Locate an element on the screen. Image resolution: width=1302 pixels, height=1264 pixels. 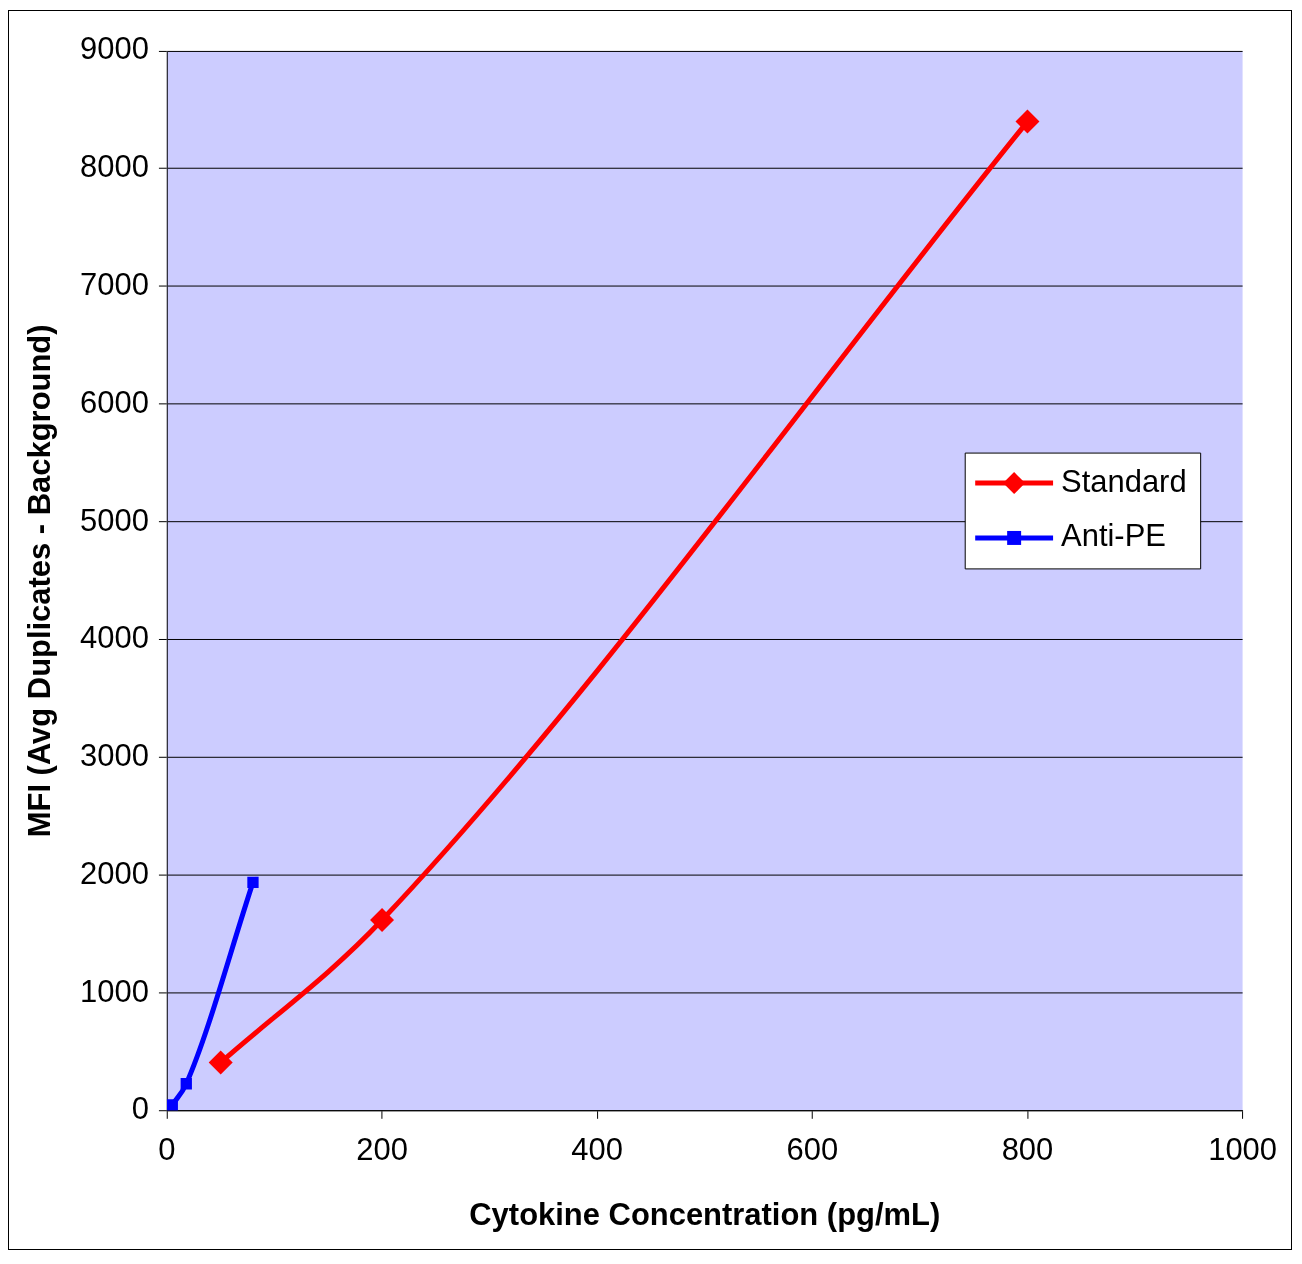
x-axis-title: Cytokine Concentration (pg/mL) is located at coordinates (705, 1214).